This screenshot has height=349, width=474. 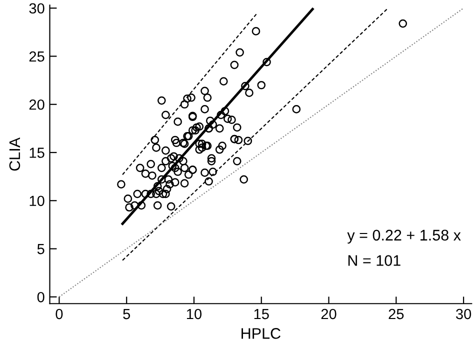 I want to click on y-axis-title: CLIA, so click(x=14, y=154).